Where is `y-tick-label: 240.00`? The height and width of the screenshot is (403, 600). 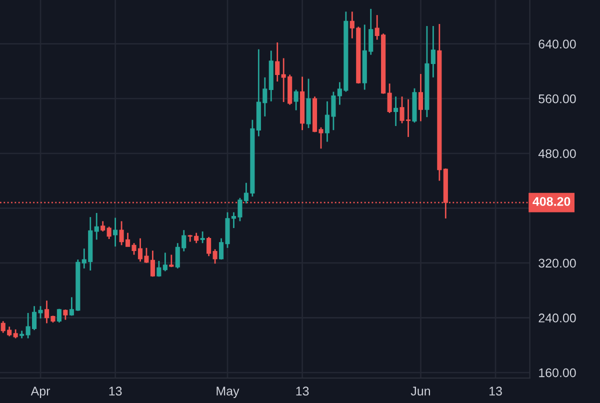
y-tick-label: 240.00 is located at coordinates (557, 318).